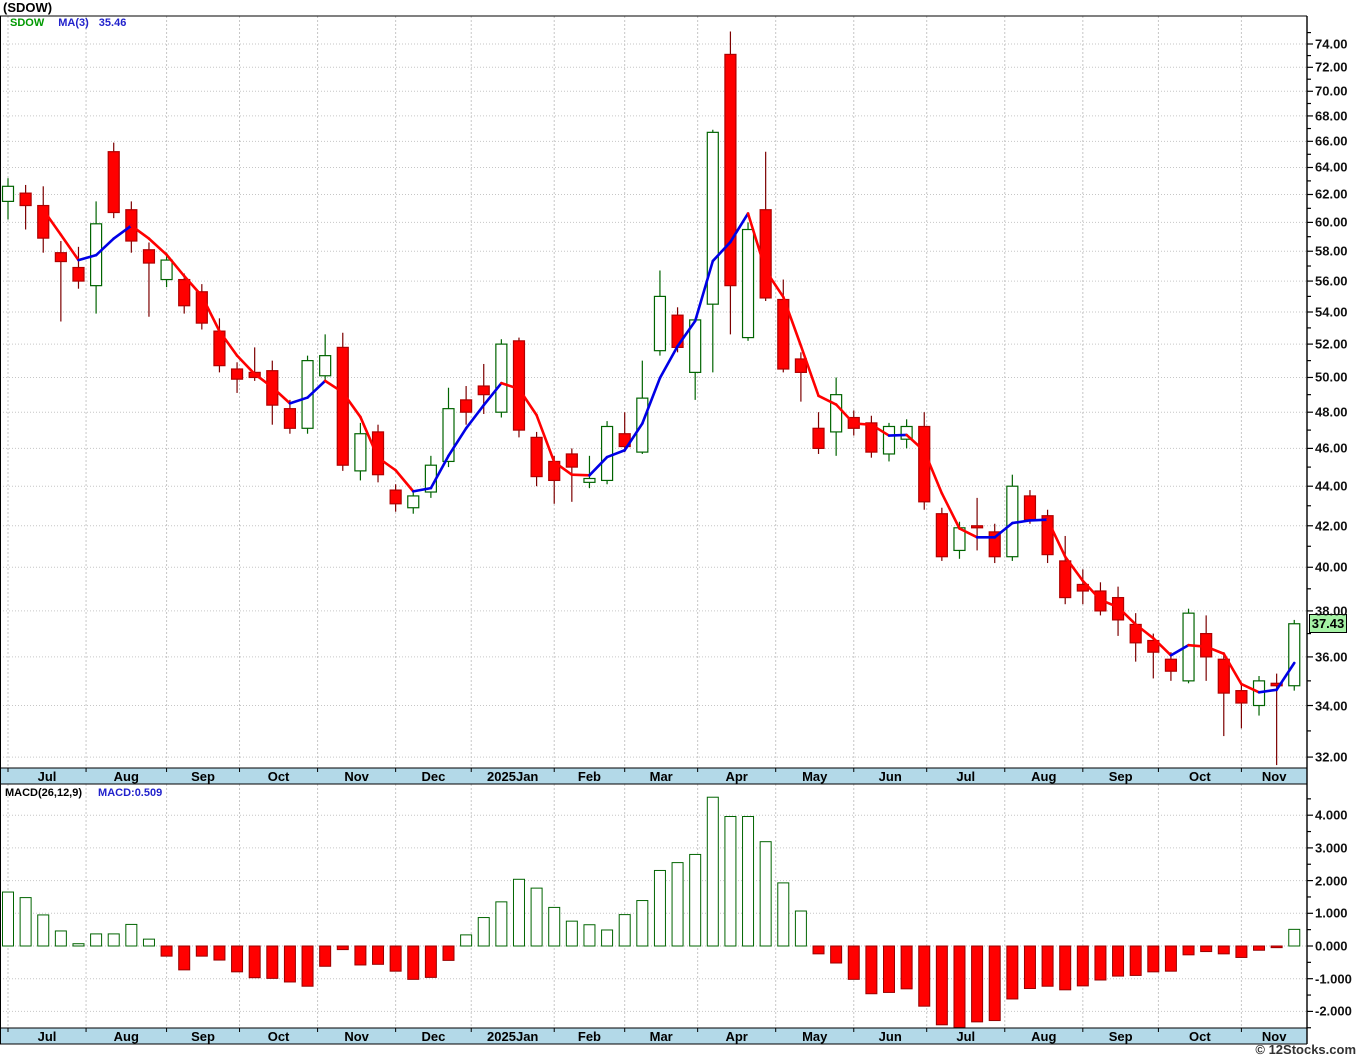 The width and height of the screenshot is (1360, 1056). What do you see at coordinates (1331, 815) in the screenshot?
I see `macd-axis-label: 4.000` at bounding box center [1331, 815].